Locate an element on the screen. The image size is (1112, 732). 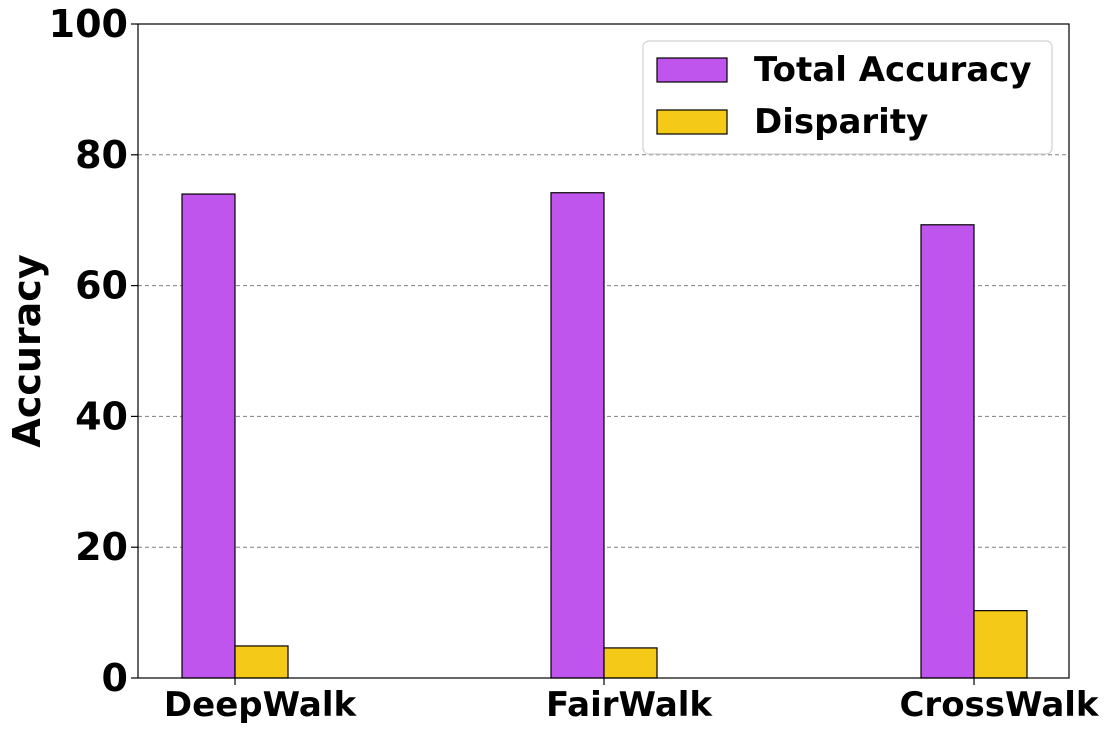
legend-label: Disparity is located at coordinates (841, 122).